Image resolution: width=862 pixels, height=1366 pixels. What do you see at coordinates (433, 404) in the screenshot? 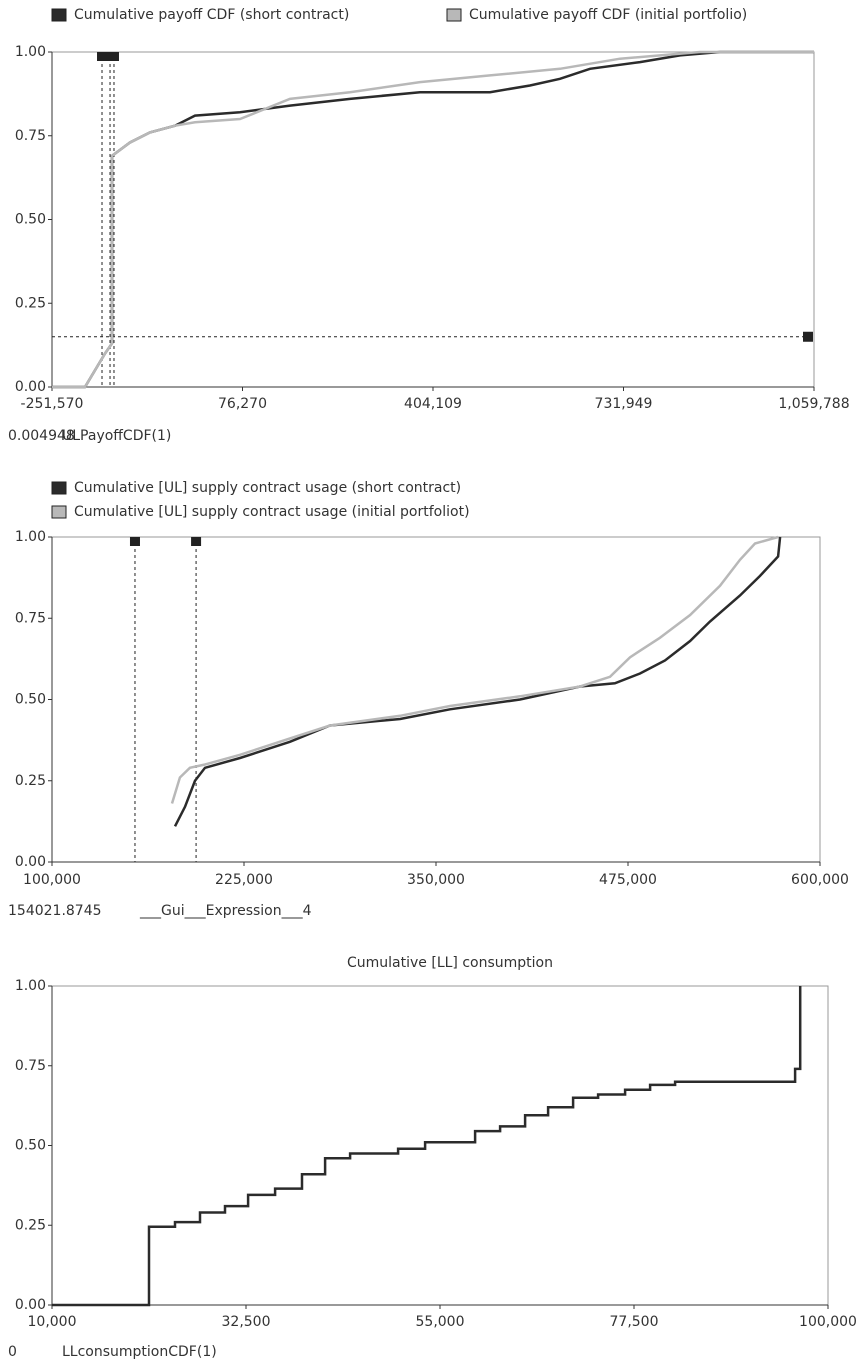
I see `x-tick-label: 404,109` at bounding box center [433, 404].